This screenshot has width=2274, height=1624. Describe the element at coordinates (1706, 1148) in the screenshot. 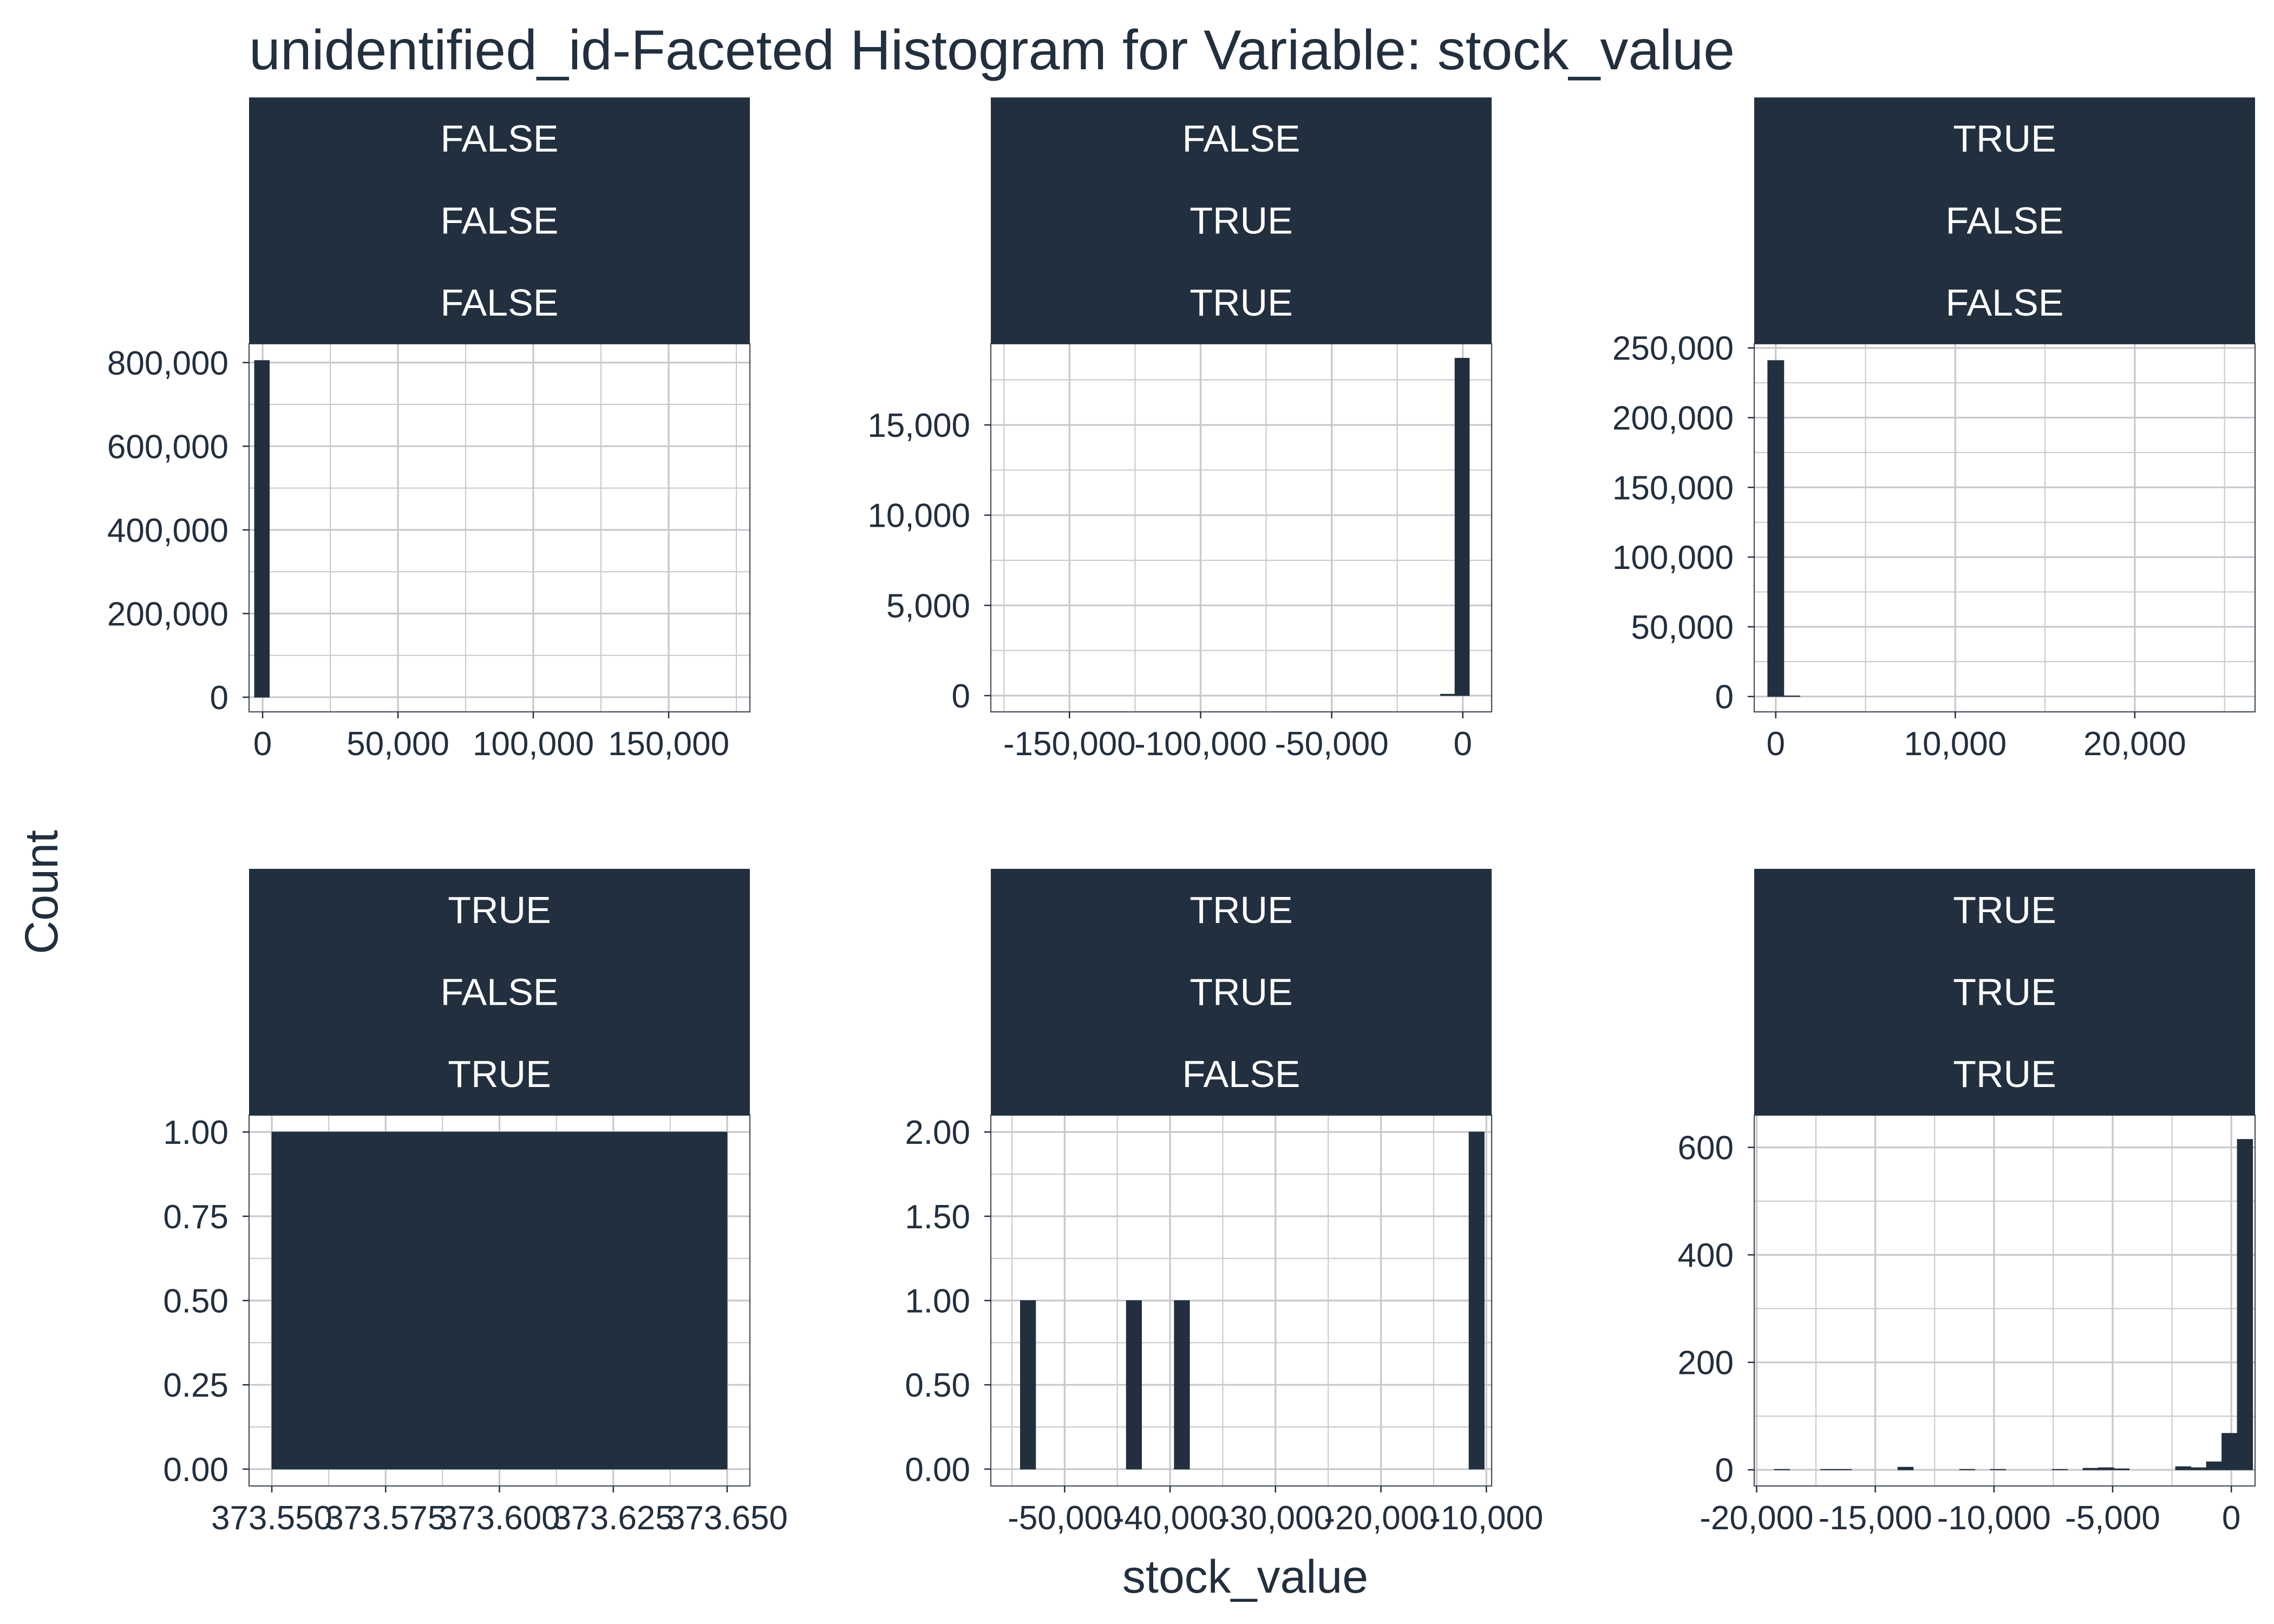

I see `y-tick-label: 600` at that location.